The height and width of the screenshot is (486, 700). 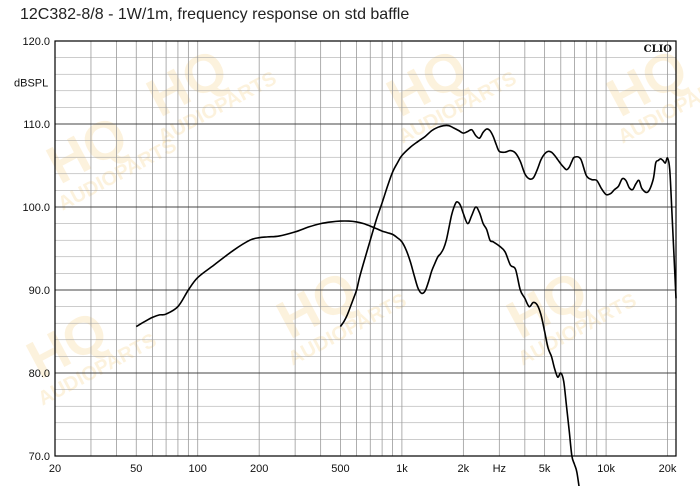 What do you see at coordinates (39, 291) in the screenshot?
I see `y-tick-label: 90.0` at bounding box center [39, 291].